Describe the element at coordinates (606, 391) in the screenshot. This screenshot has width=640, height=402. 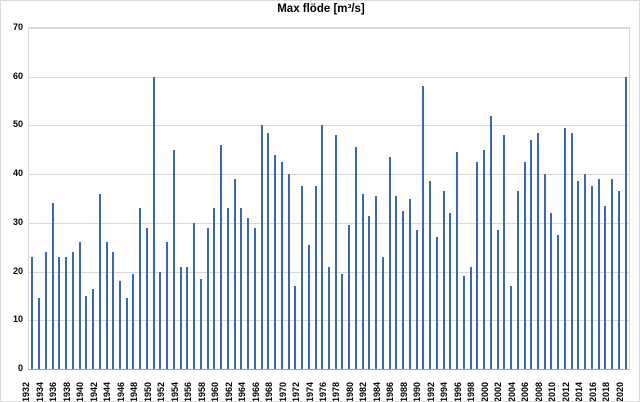
I see `x-tick-label-2018: 2018` at that location.